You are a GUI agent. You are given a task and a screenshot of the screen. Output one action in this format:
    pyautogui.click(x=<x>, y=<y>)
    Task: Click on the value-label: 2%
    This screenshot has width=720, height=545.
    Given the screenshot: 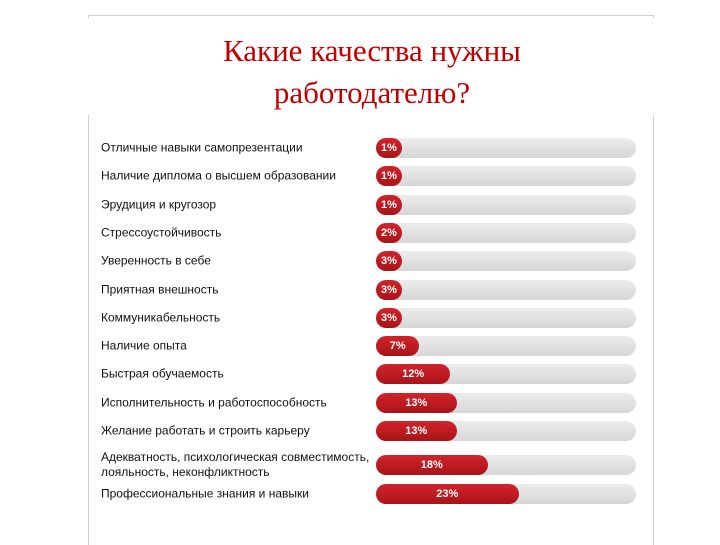 What is the action you would take?
    pyautogui.click(x=389, y=232)
    